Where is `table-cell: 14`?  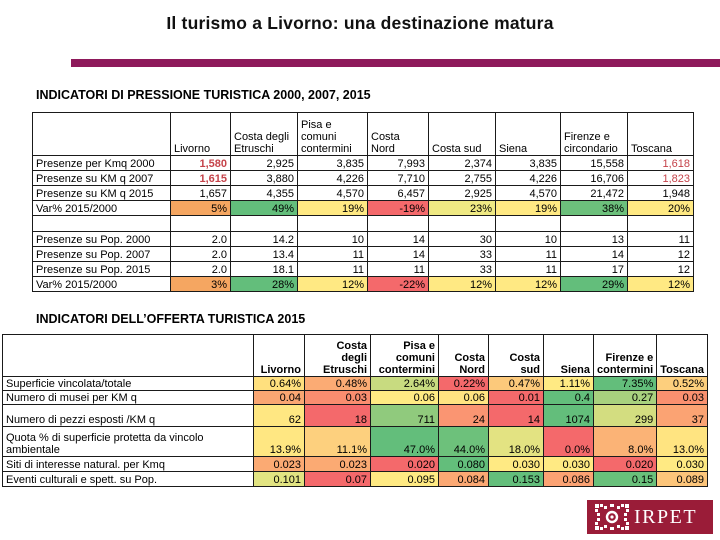
table-cell: 14 is located at coordinates (398, 254).